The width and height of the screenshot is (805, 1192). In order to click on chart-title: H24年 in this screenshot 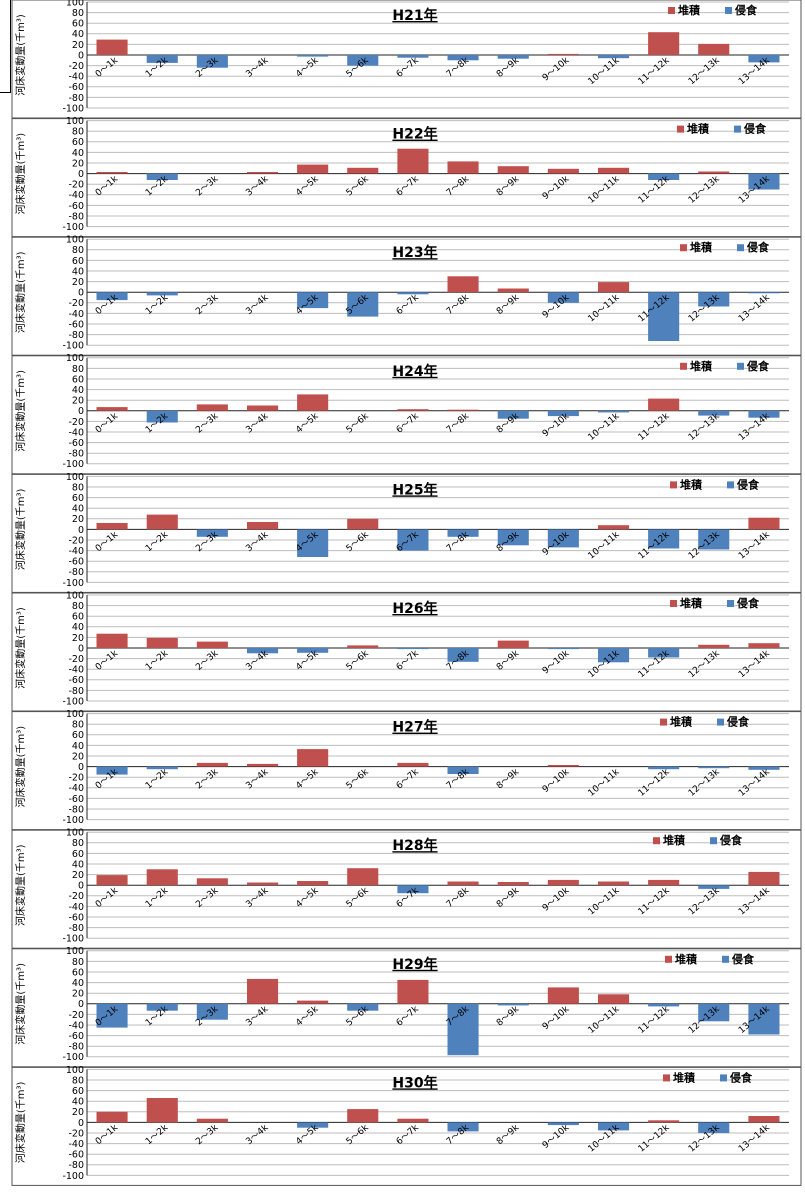, I will do `click(414, 371)`.